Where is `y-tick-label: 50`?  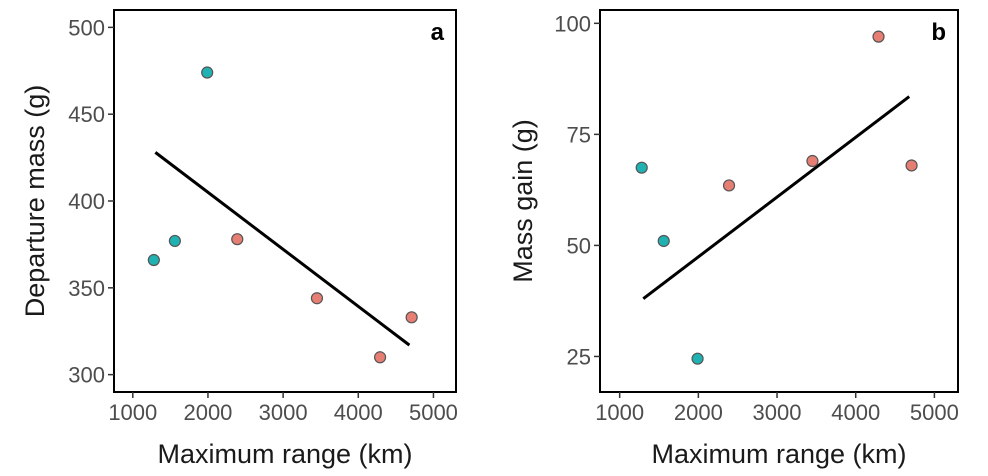 y-tick-label: 50 is located at coordinates (579, 245).